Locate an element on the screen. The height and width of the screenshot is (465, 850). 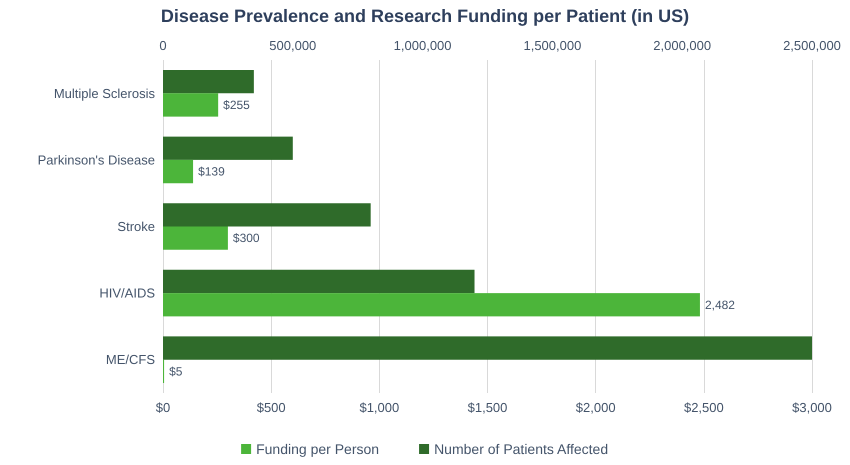
x-tick-label: $1,000 is located at coordinates (379, 407).